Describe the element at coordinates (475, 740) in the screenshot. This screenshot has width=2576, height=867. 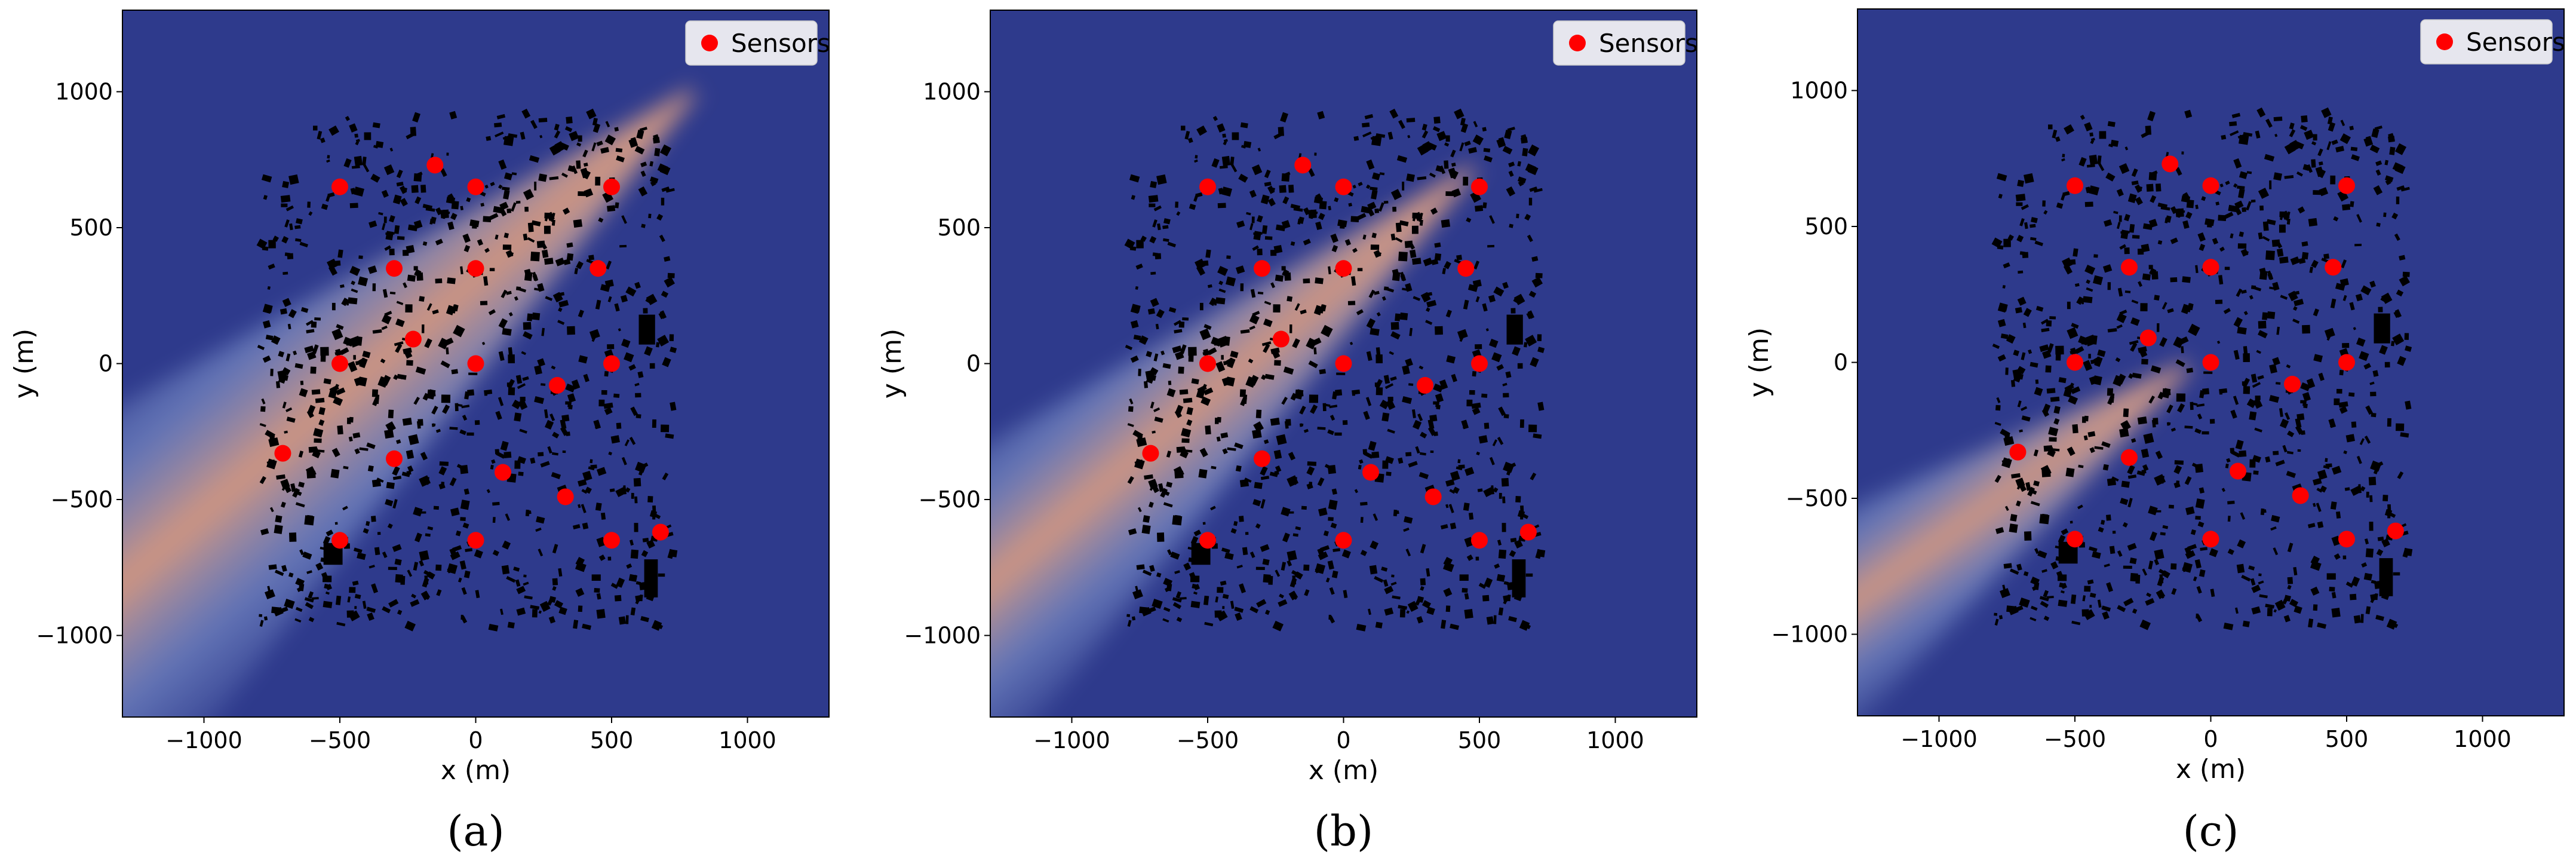
I see `x-tick-label: 0` at that location.